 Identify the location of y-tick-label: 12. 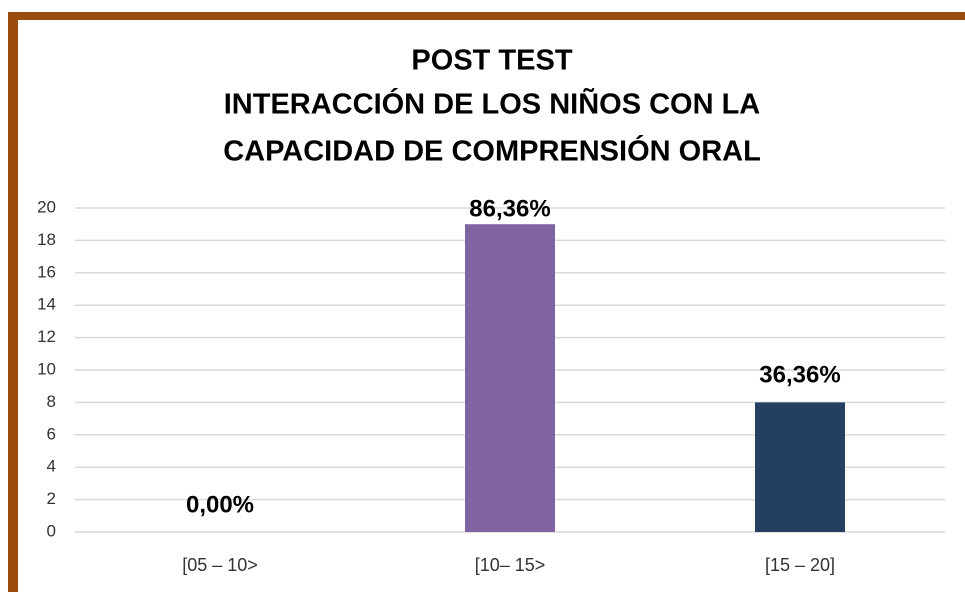
(46, 336).